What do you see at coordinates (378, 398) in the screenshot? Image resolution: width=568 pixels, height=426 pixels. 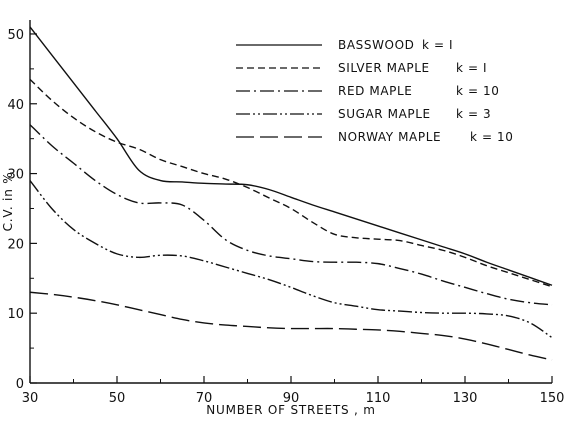 I see `x-tick-label: 110` at bounding box center [378, 398].